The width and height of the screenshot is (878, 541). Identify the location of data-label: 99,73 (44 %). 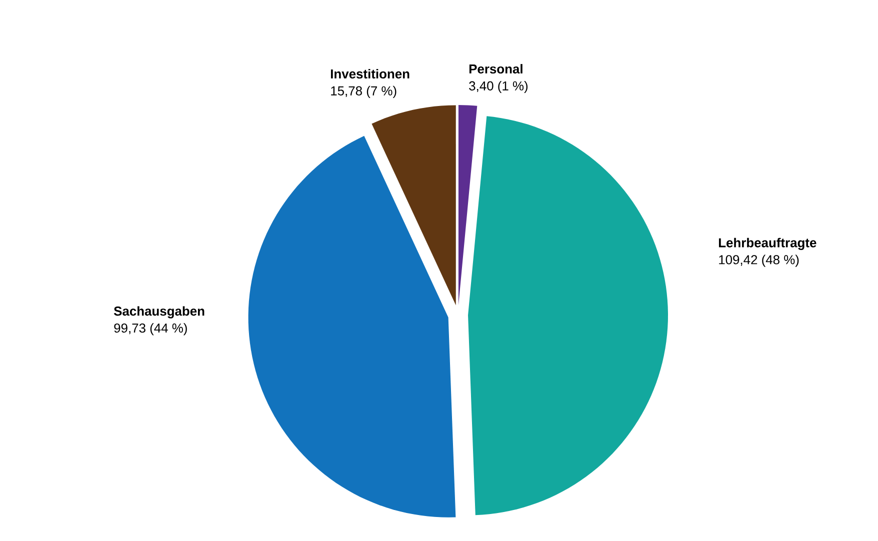
(150, 329).